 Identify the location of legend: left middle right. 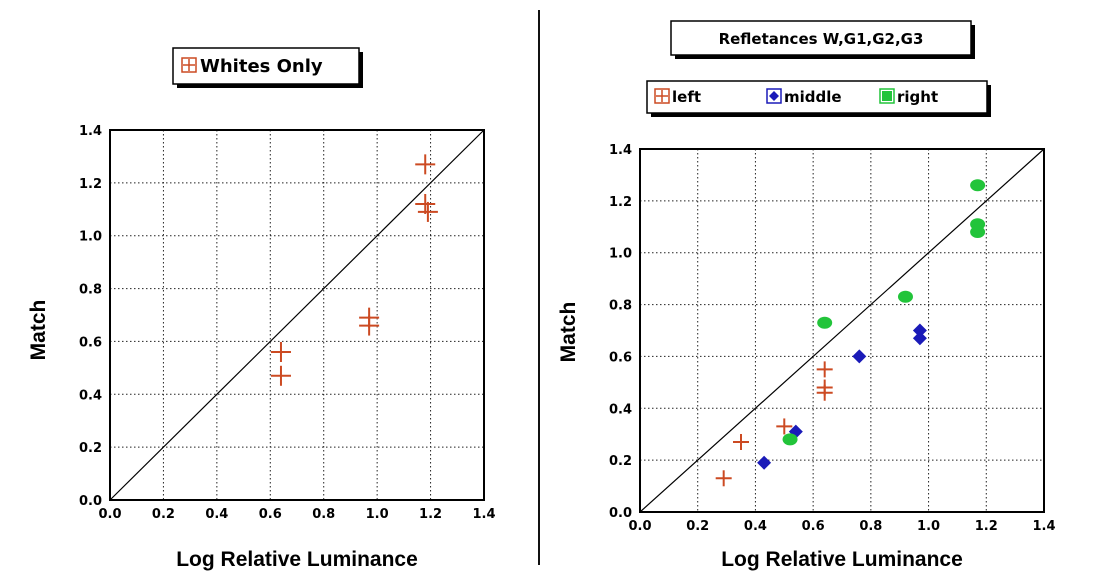
(818, 98).